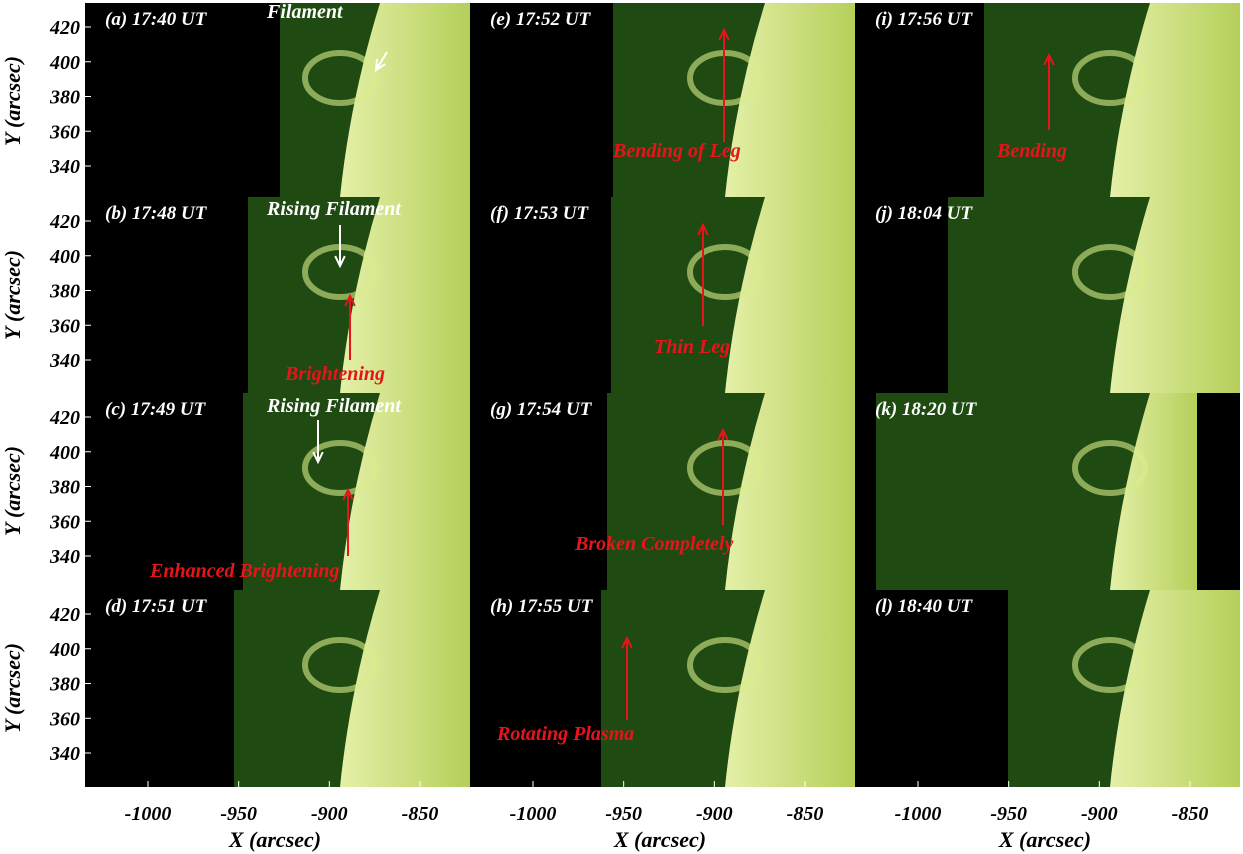 The image size is (1243, 854). What do you see at coordinates (541, 409) in the screenshot?
I see `panel-label: (g) 17:54 UT` at bounding box center [541, 409].